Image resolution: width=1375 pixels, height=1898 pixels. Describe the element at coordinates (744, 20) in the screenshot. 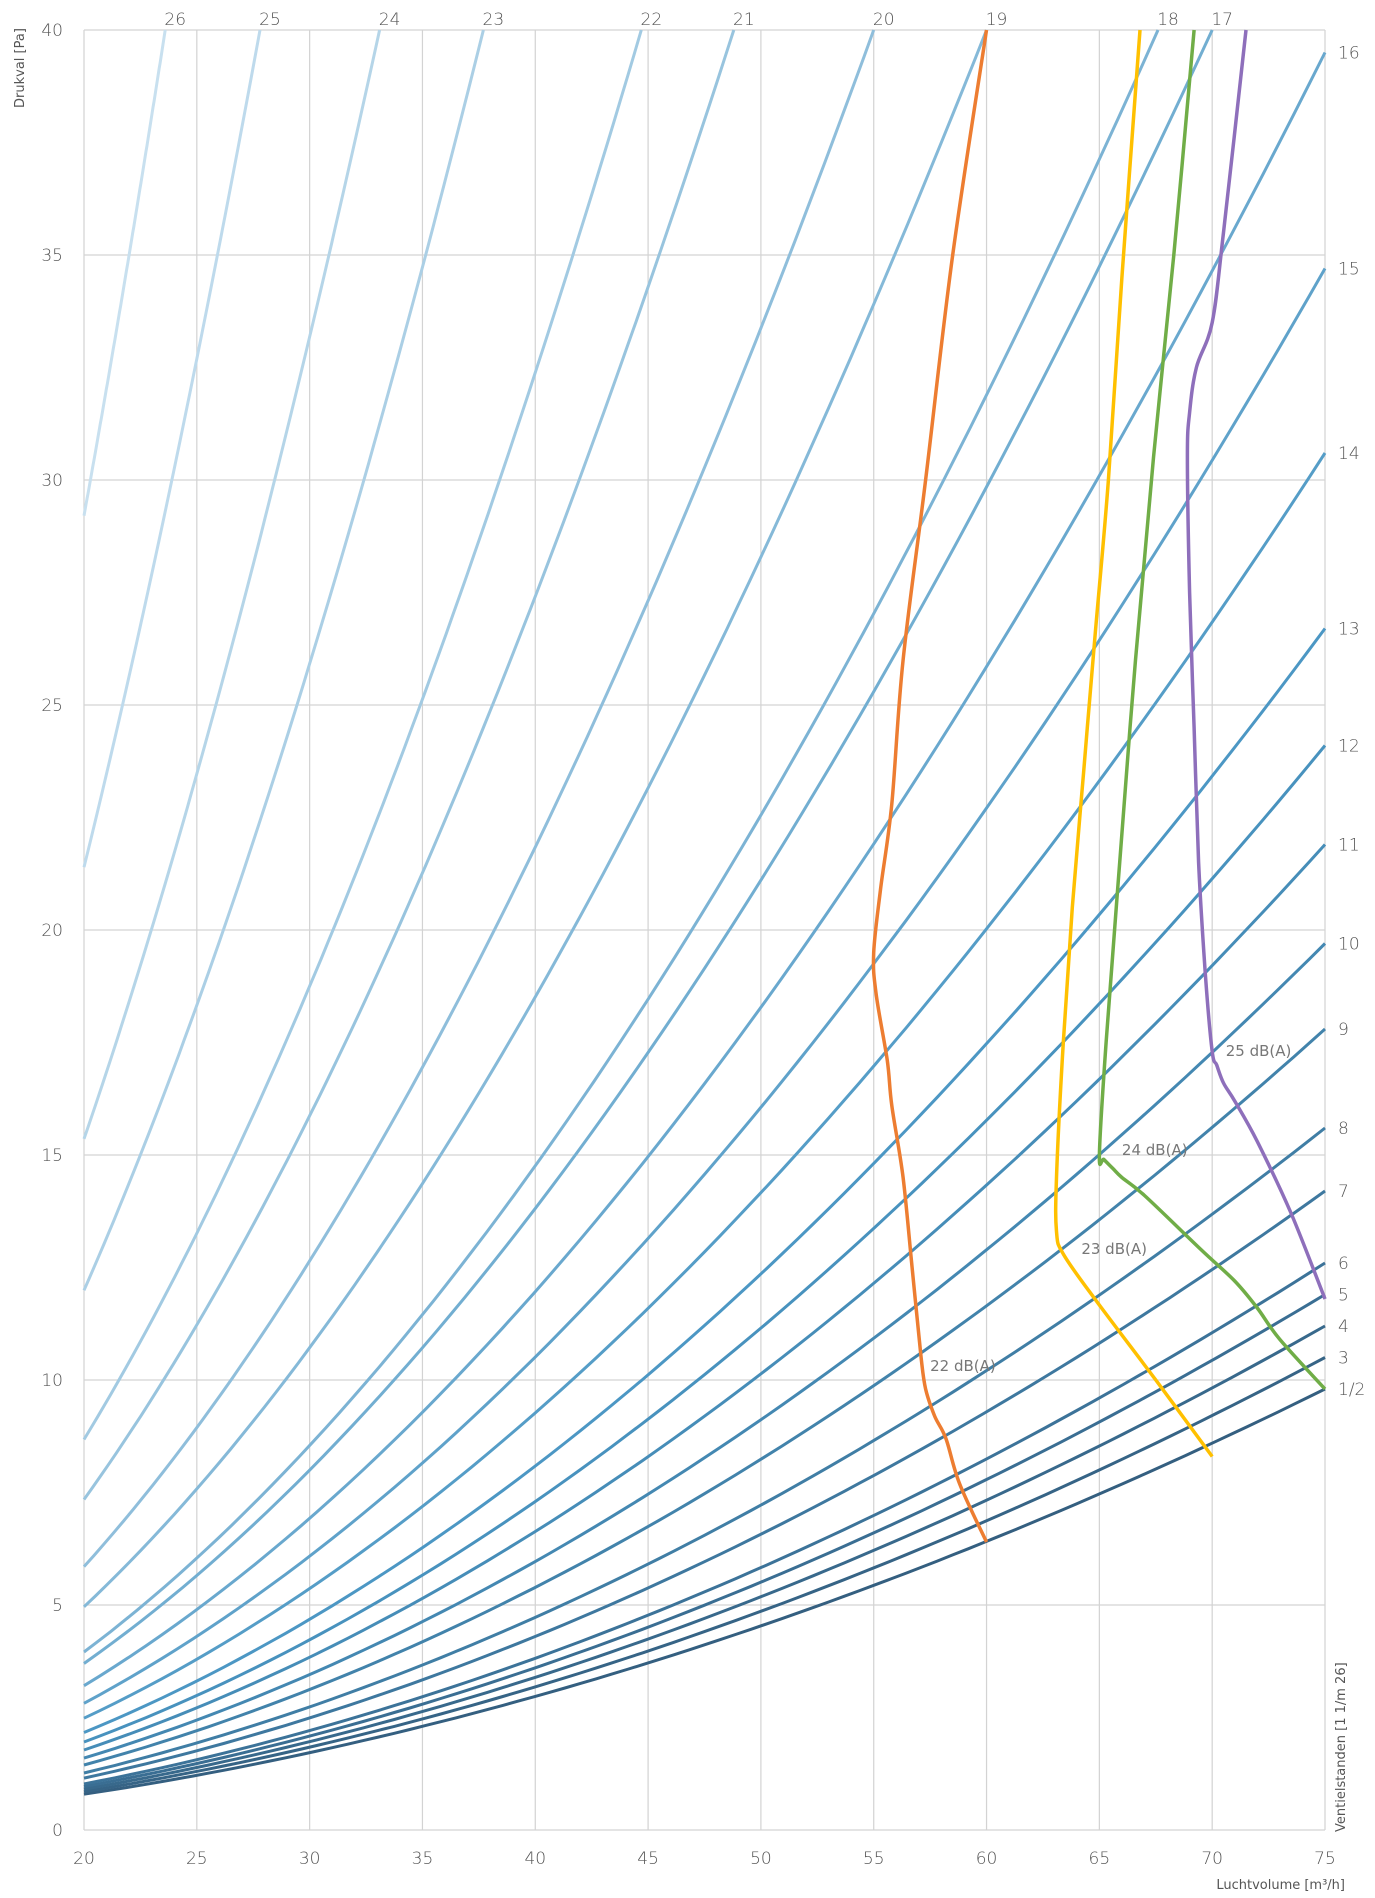

I see `valve-label: 21` at that location.